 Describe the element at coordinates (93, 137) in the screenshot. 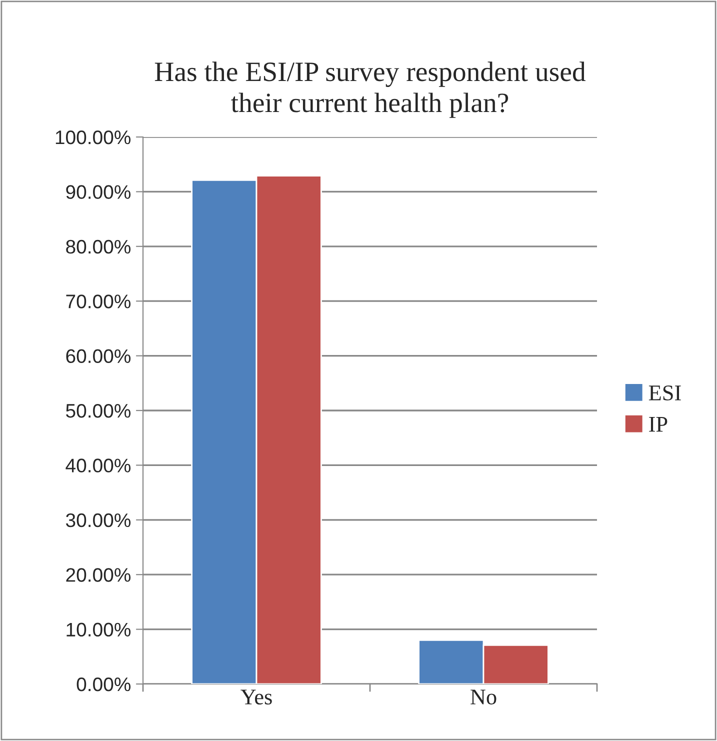

I see `y-tick-label: 100.00%` at that location.